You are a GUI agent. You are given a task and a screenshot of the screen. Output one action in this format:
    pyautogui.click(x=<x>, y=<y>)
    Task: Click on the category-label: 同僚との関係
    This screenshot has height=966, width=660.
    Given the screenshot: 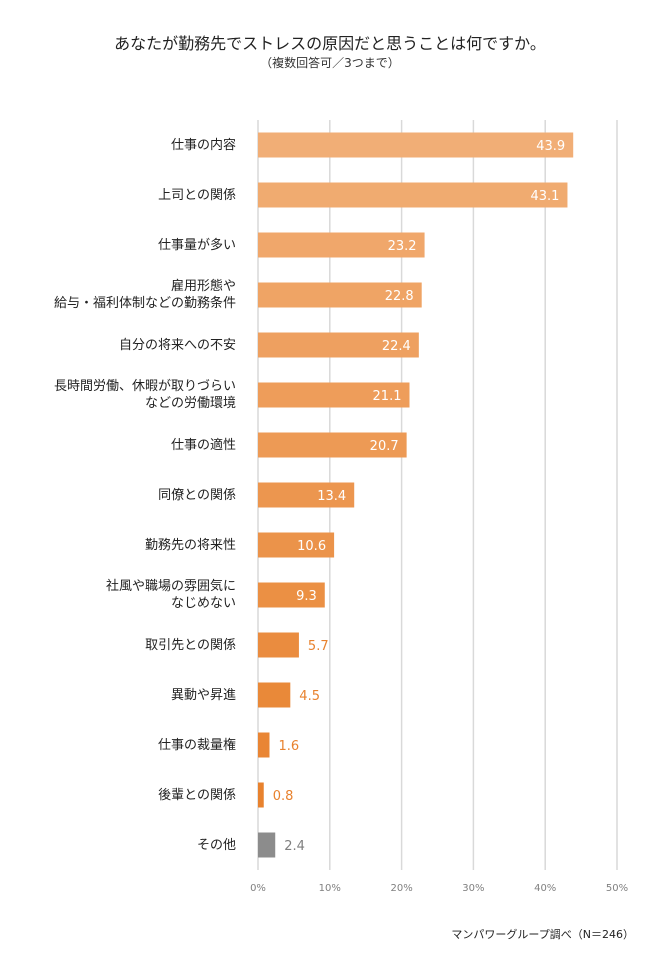 What is the action you would take?
    pyautogui.click(x=197, y=495)
    